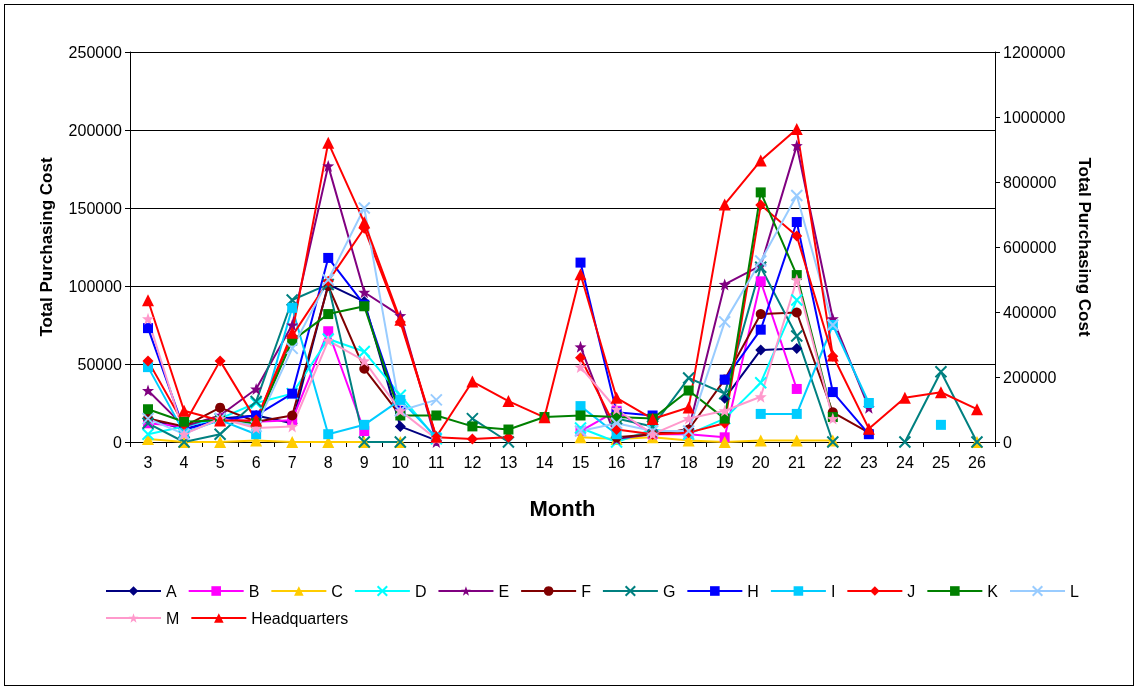 The image size is (1138, 690). Describe the element at coordinates (1085, 247) in the screenshot. I see `y2-axis-title: Total Purchasing Cost` at that location.